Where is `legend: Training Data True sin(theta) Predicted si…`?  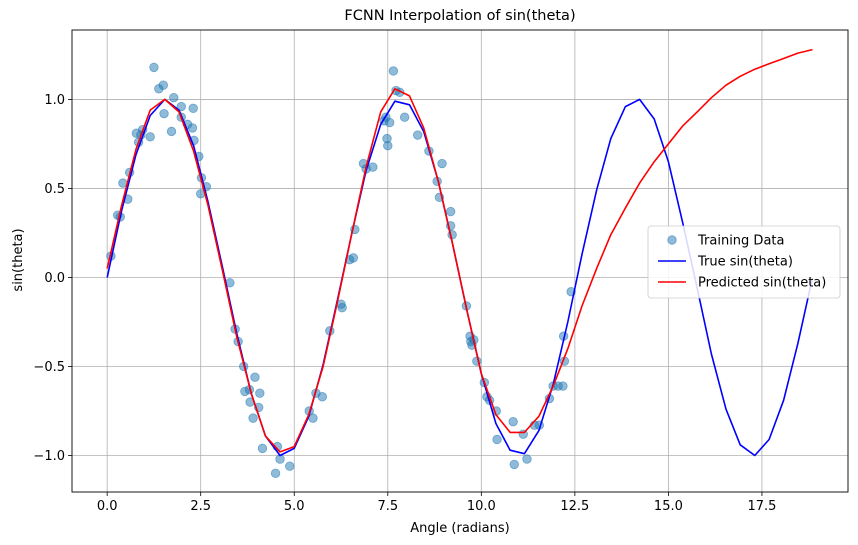
legend: Training Data True sin(theta) Predicted si… is located at coordinates (744, 262).